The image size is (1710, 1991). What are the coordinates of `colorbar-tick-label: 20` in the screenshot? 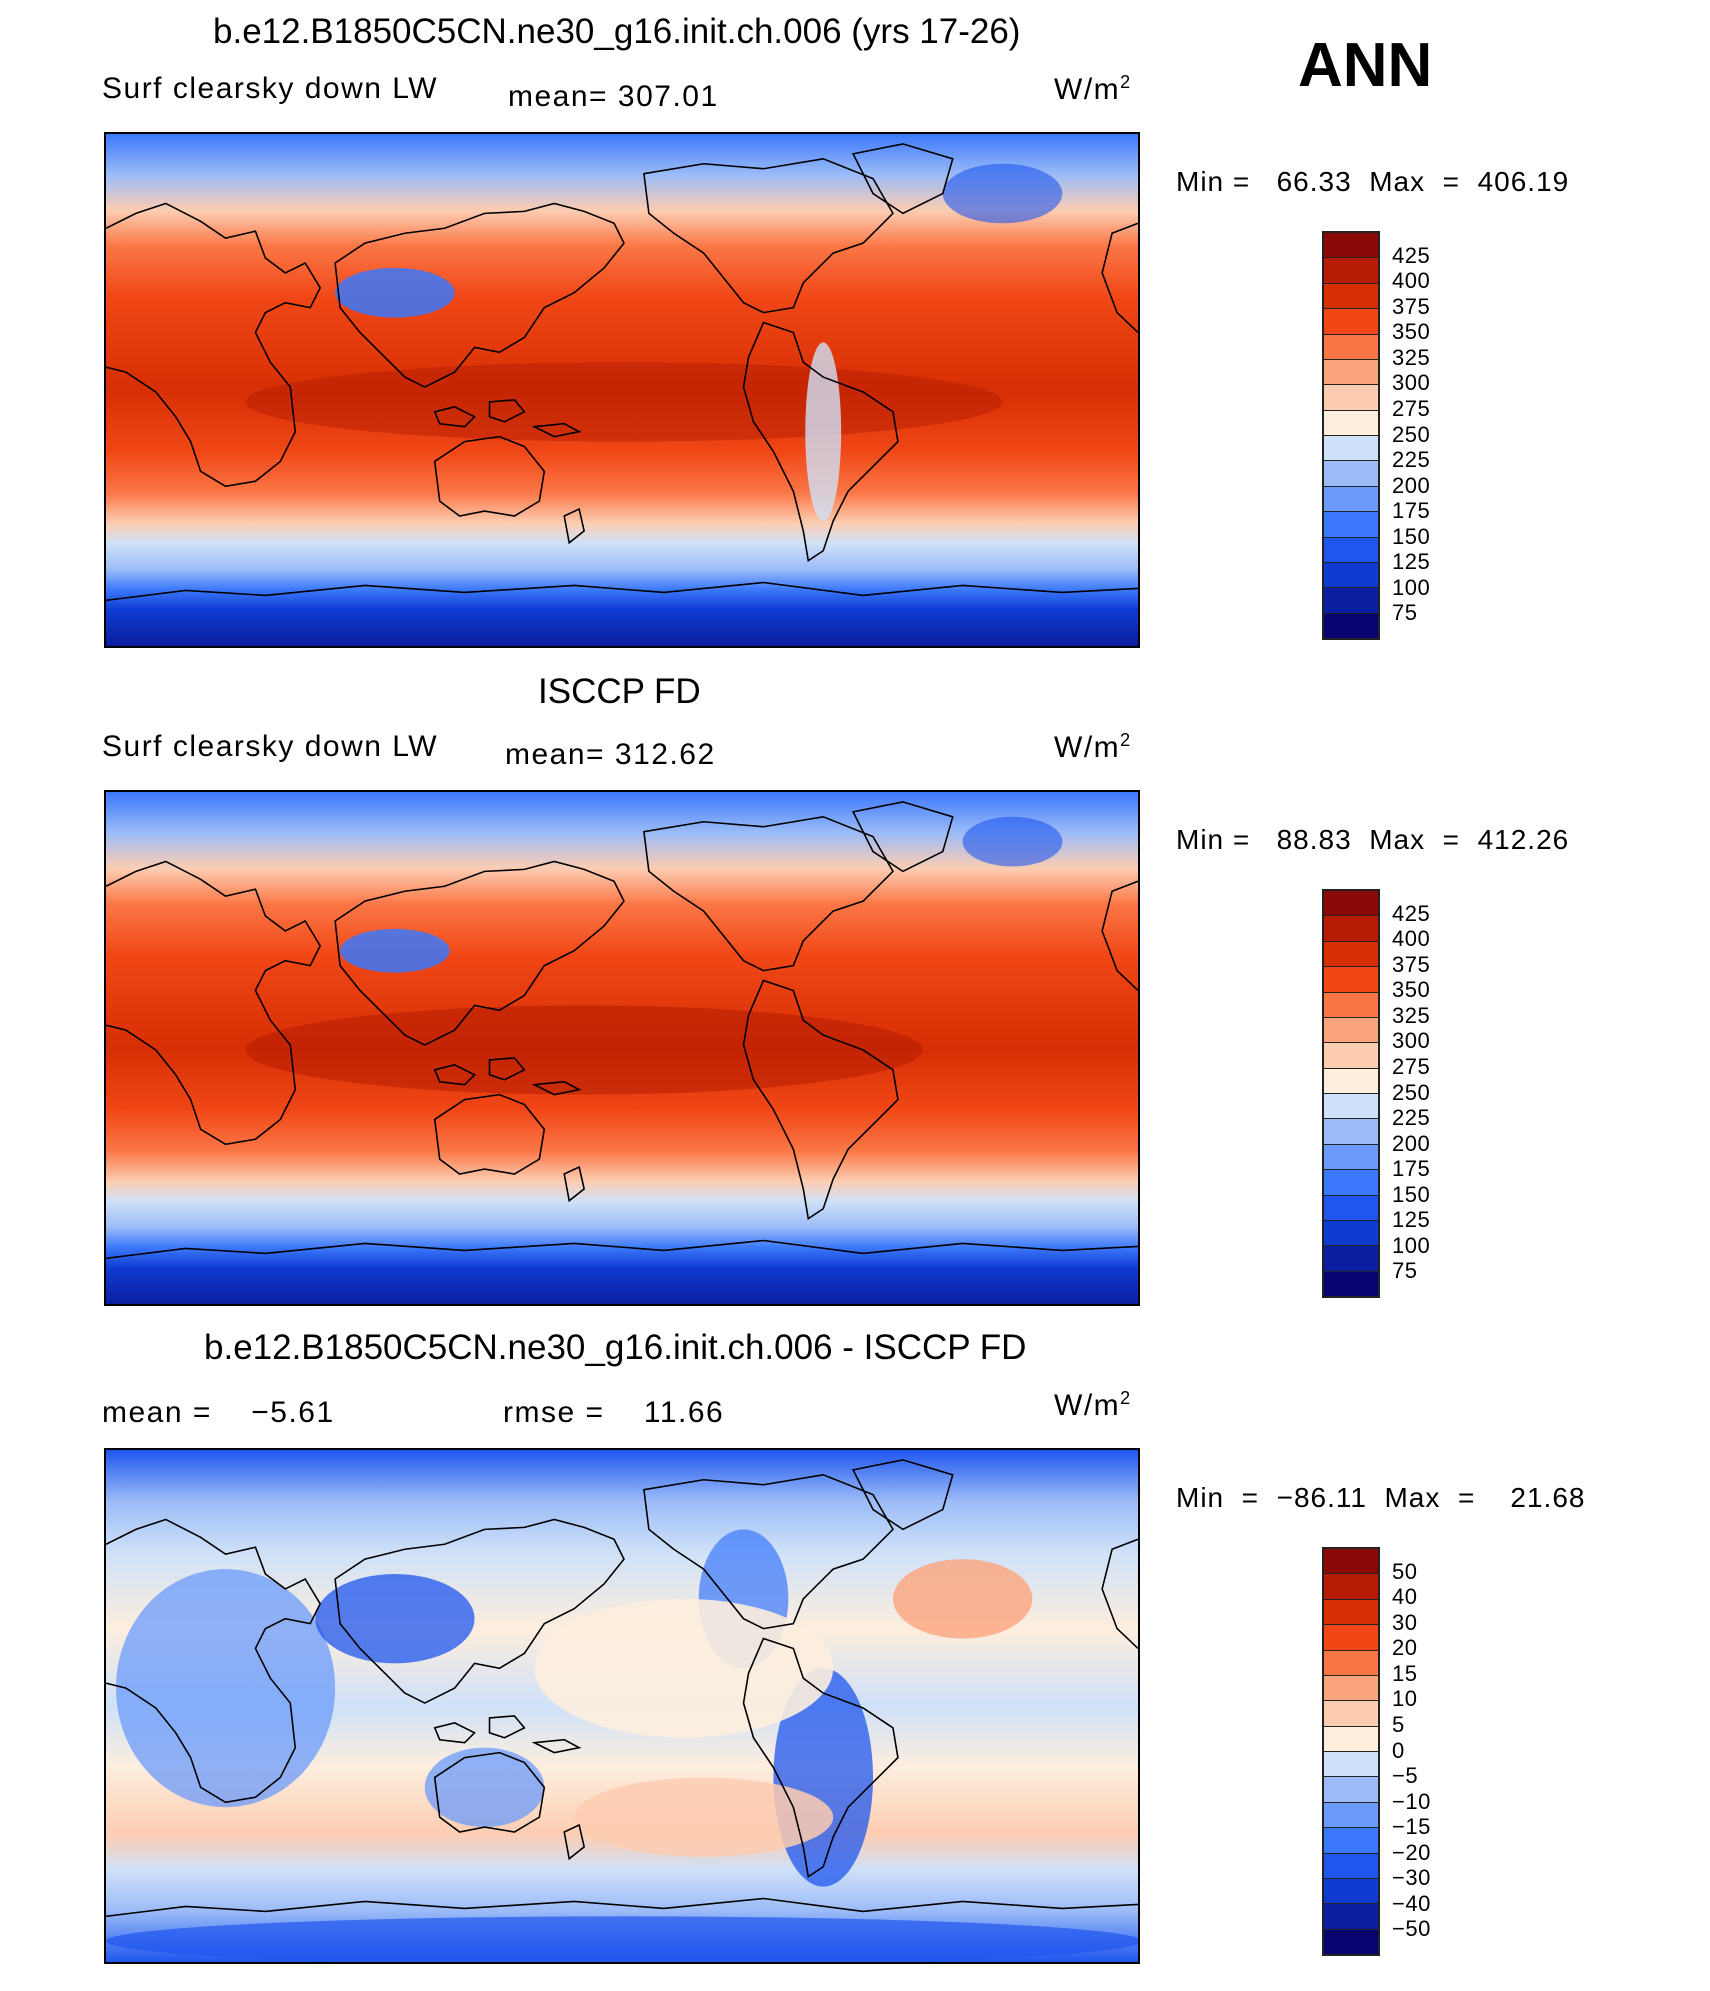 It's located at (1405, 1648).